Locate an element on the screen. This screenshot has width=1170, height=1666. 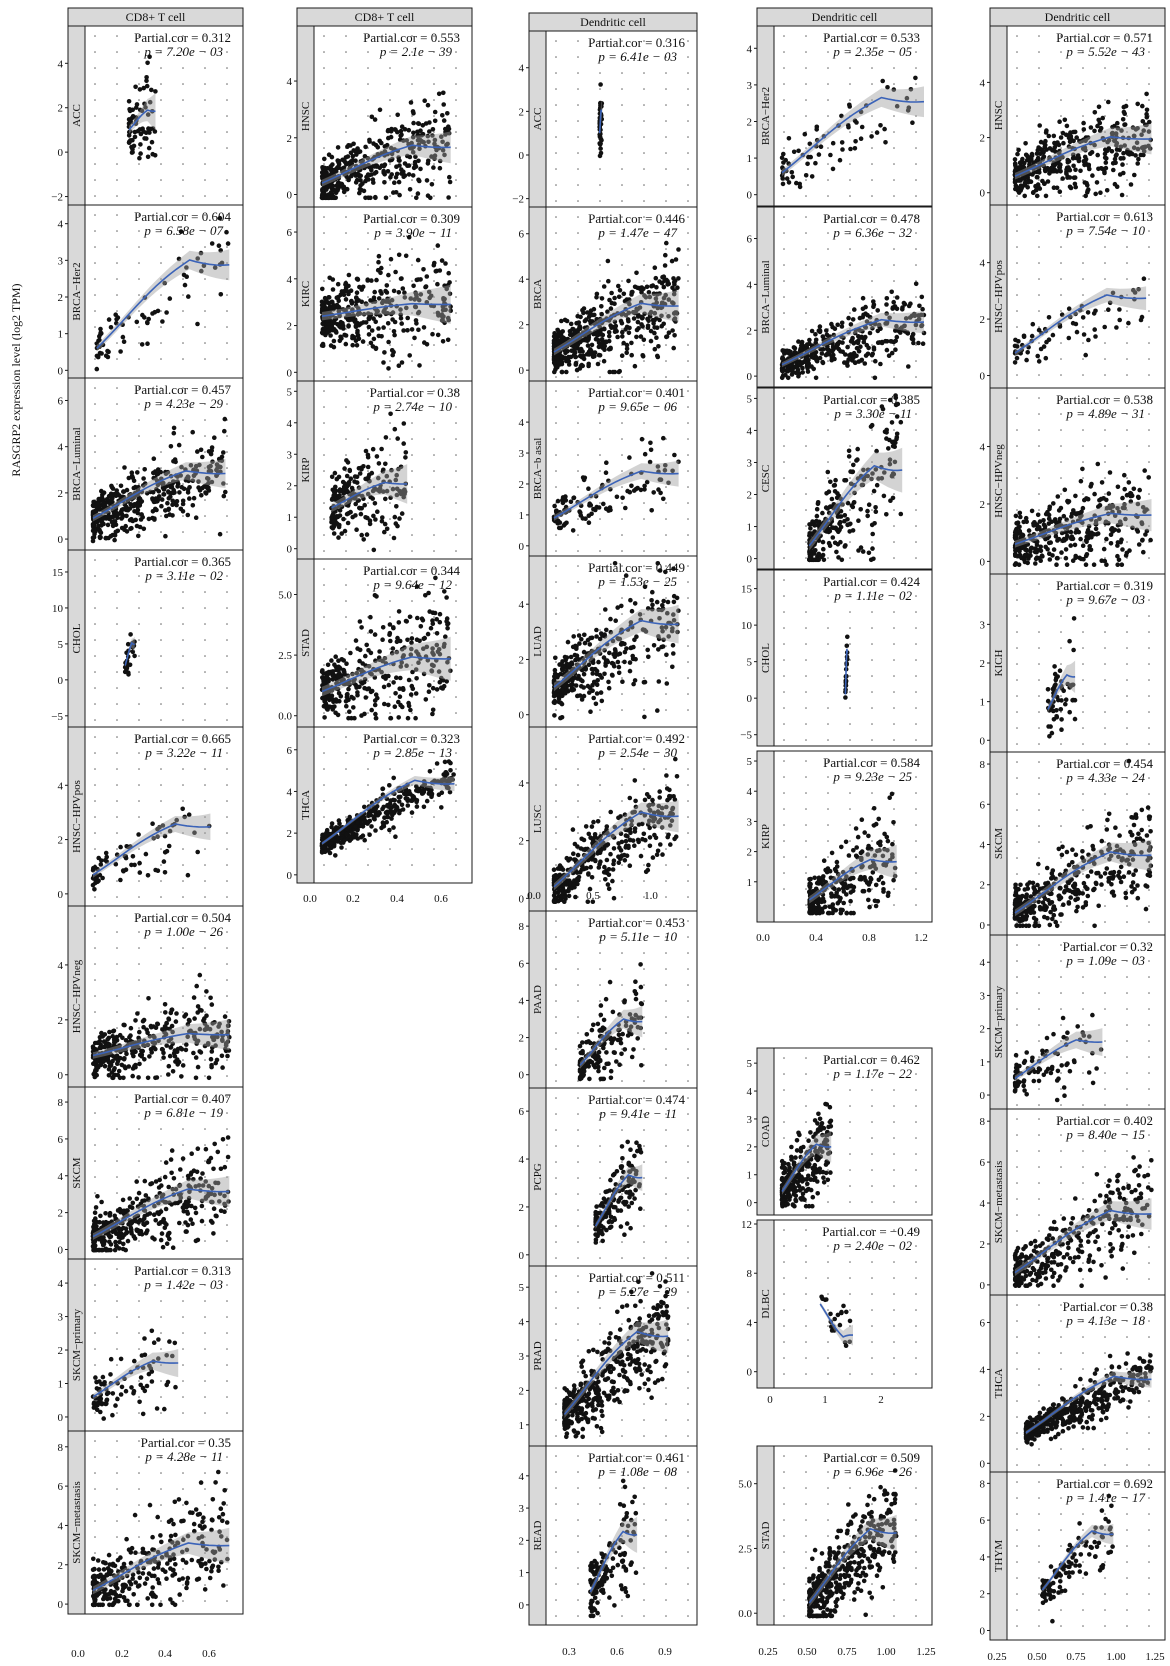
panel-c2-kirc-ytick-3: 2 is located at coordinates (290, 327).